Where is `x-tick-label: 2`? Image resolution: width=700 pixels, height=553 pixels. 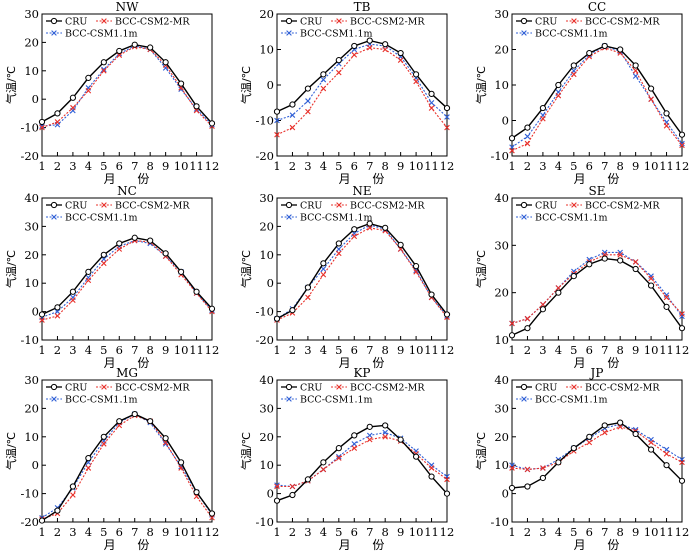
x-tick-label: 2 is located at coordinates (292, 166).